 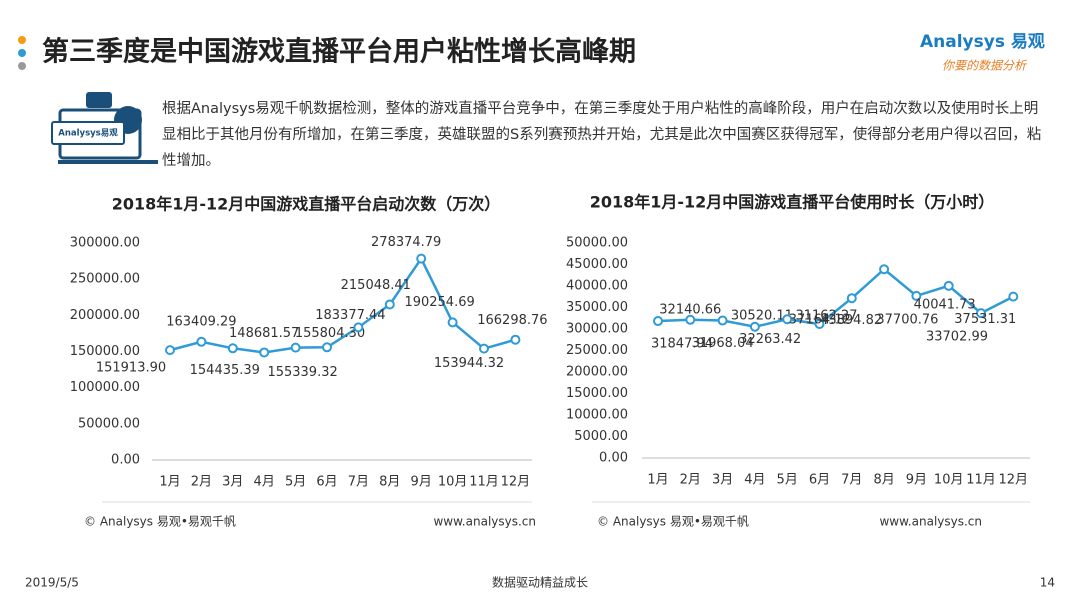 I want to click on data-label: 151913.90, so click(x=131, y=368).